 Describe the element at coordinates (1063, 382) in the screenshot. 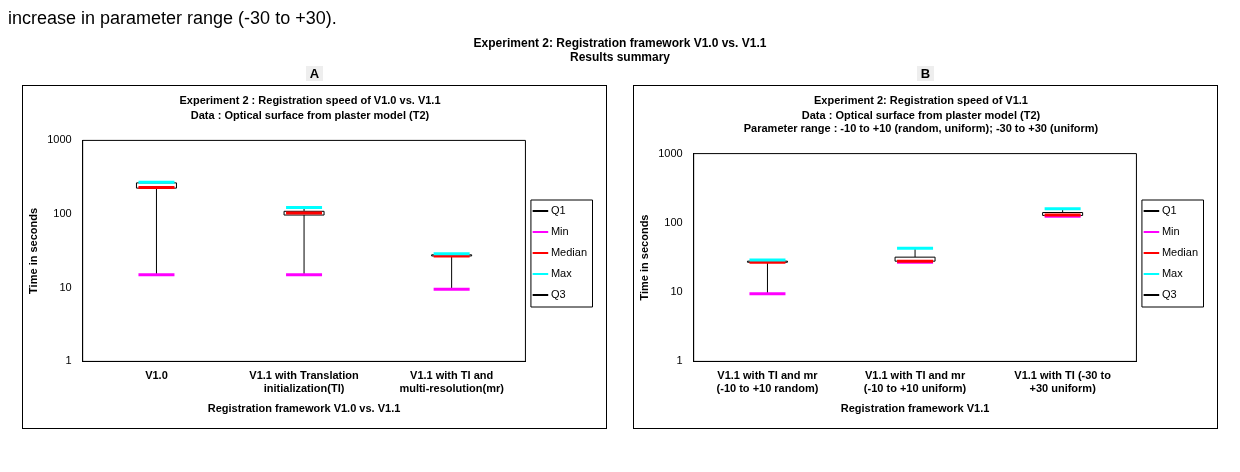

I see `x-tick-label: V1.1 with TI (-30 to +30 uniform)` at that location.